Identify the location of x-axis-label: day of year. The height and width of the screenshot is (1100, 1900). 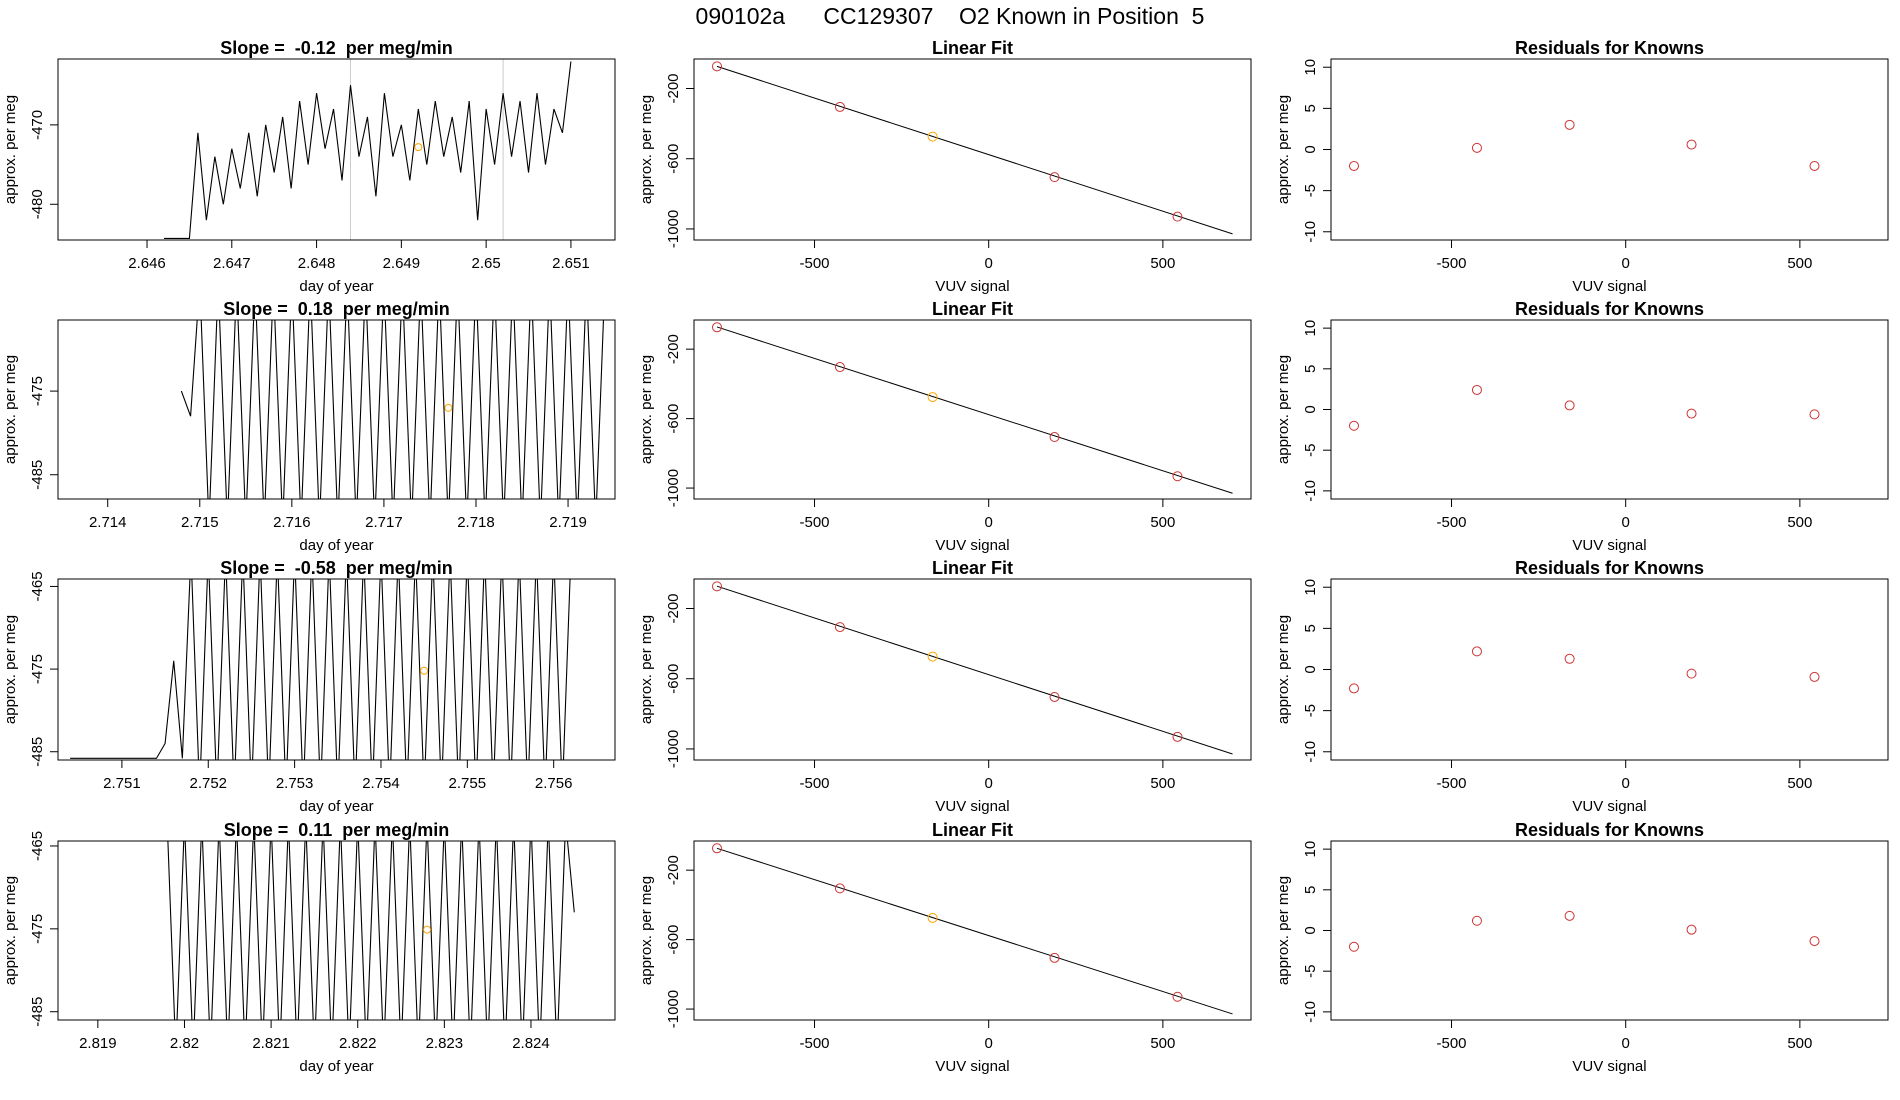
(336, 806).